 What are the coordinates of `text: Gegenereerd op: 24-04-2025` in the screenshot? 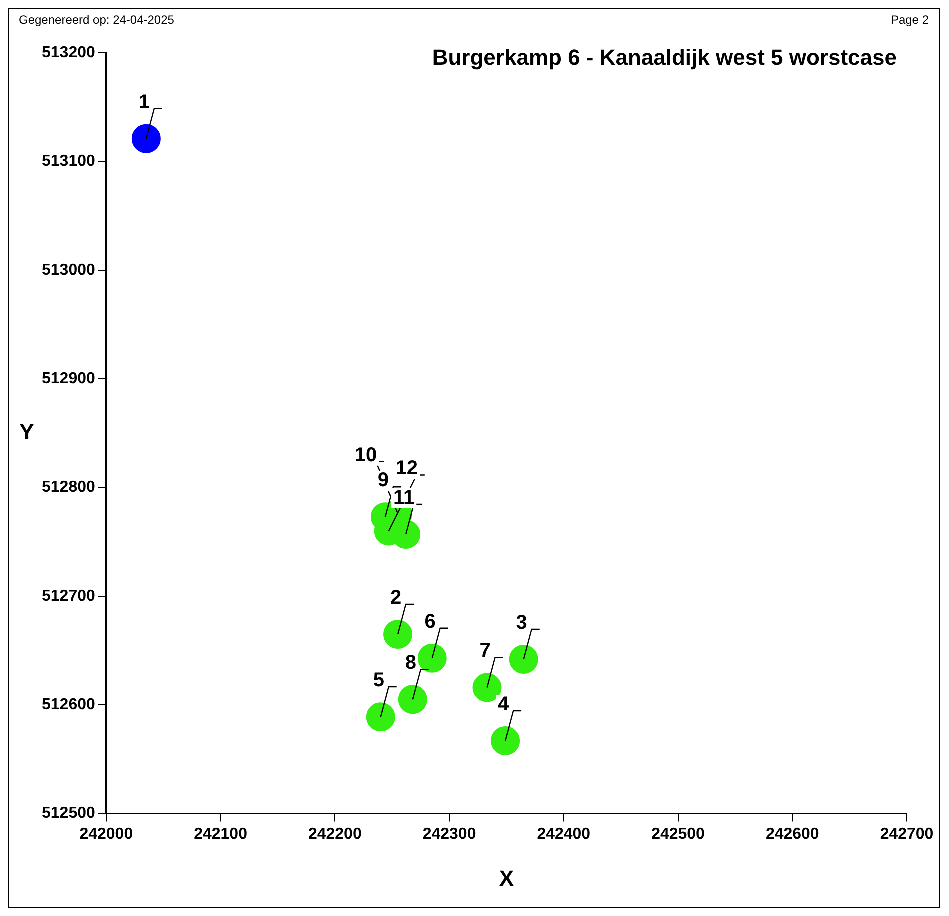 It's located at (96, 21).